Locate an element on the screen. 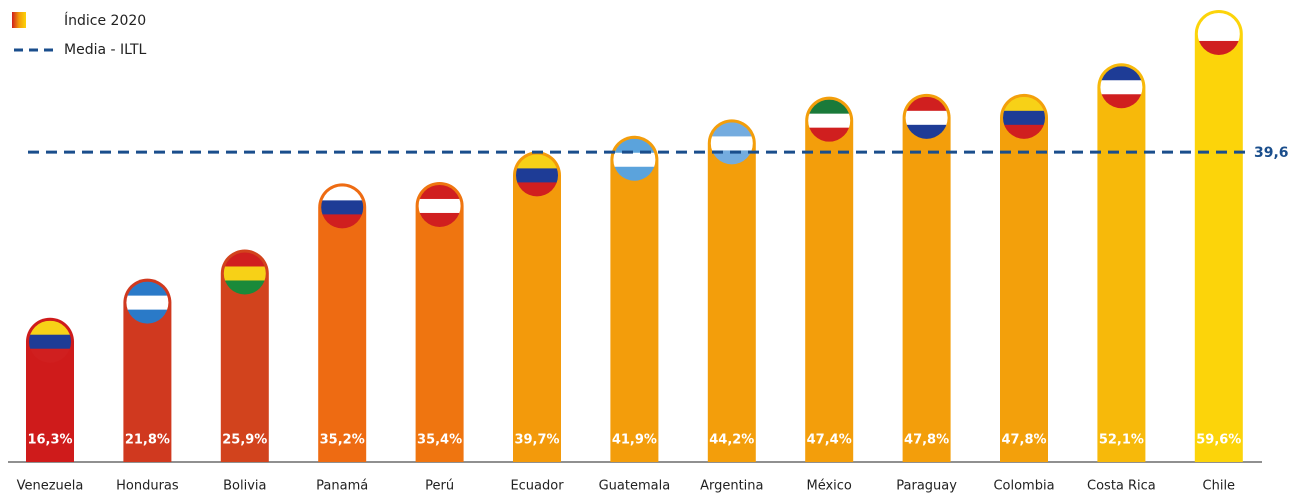  x-tick-label: Panamá is located at coordinates (342, 486).